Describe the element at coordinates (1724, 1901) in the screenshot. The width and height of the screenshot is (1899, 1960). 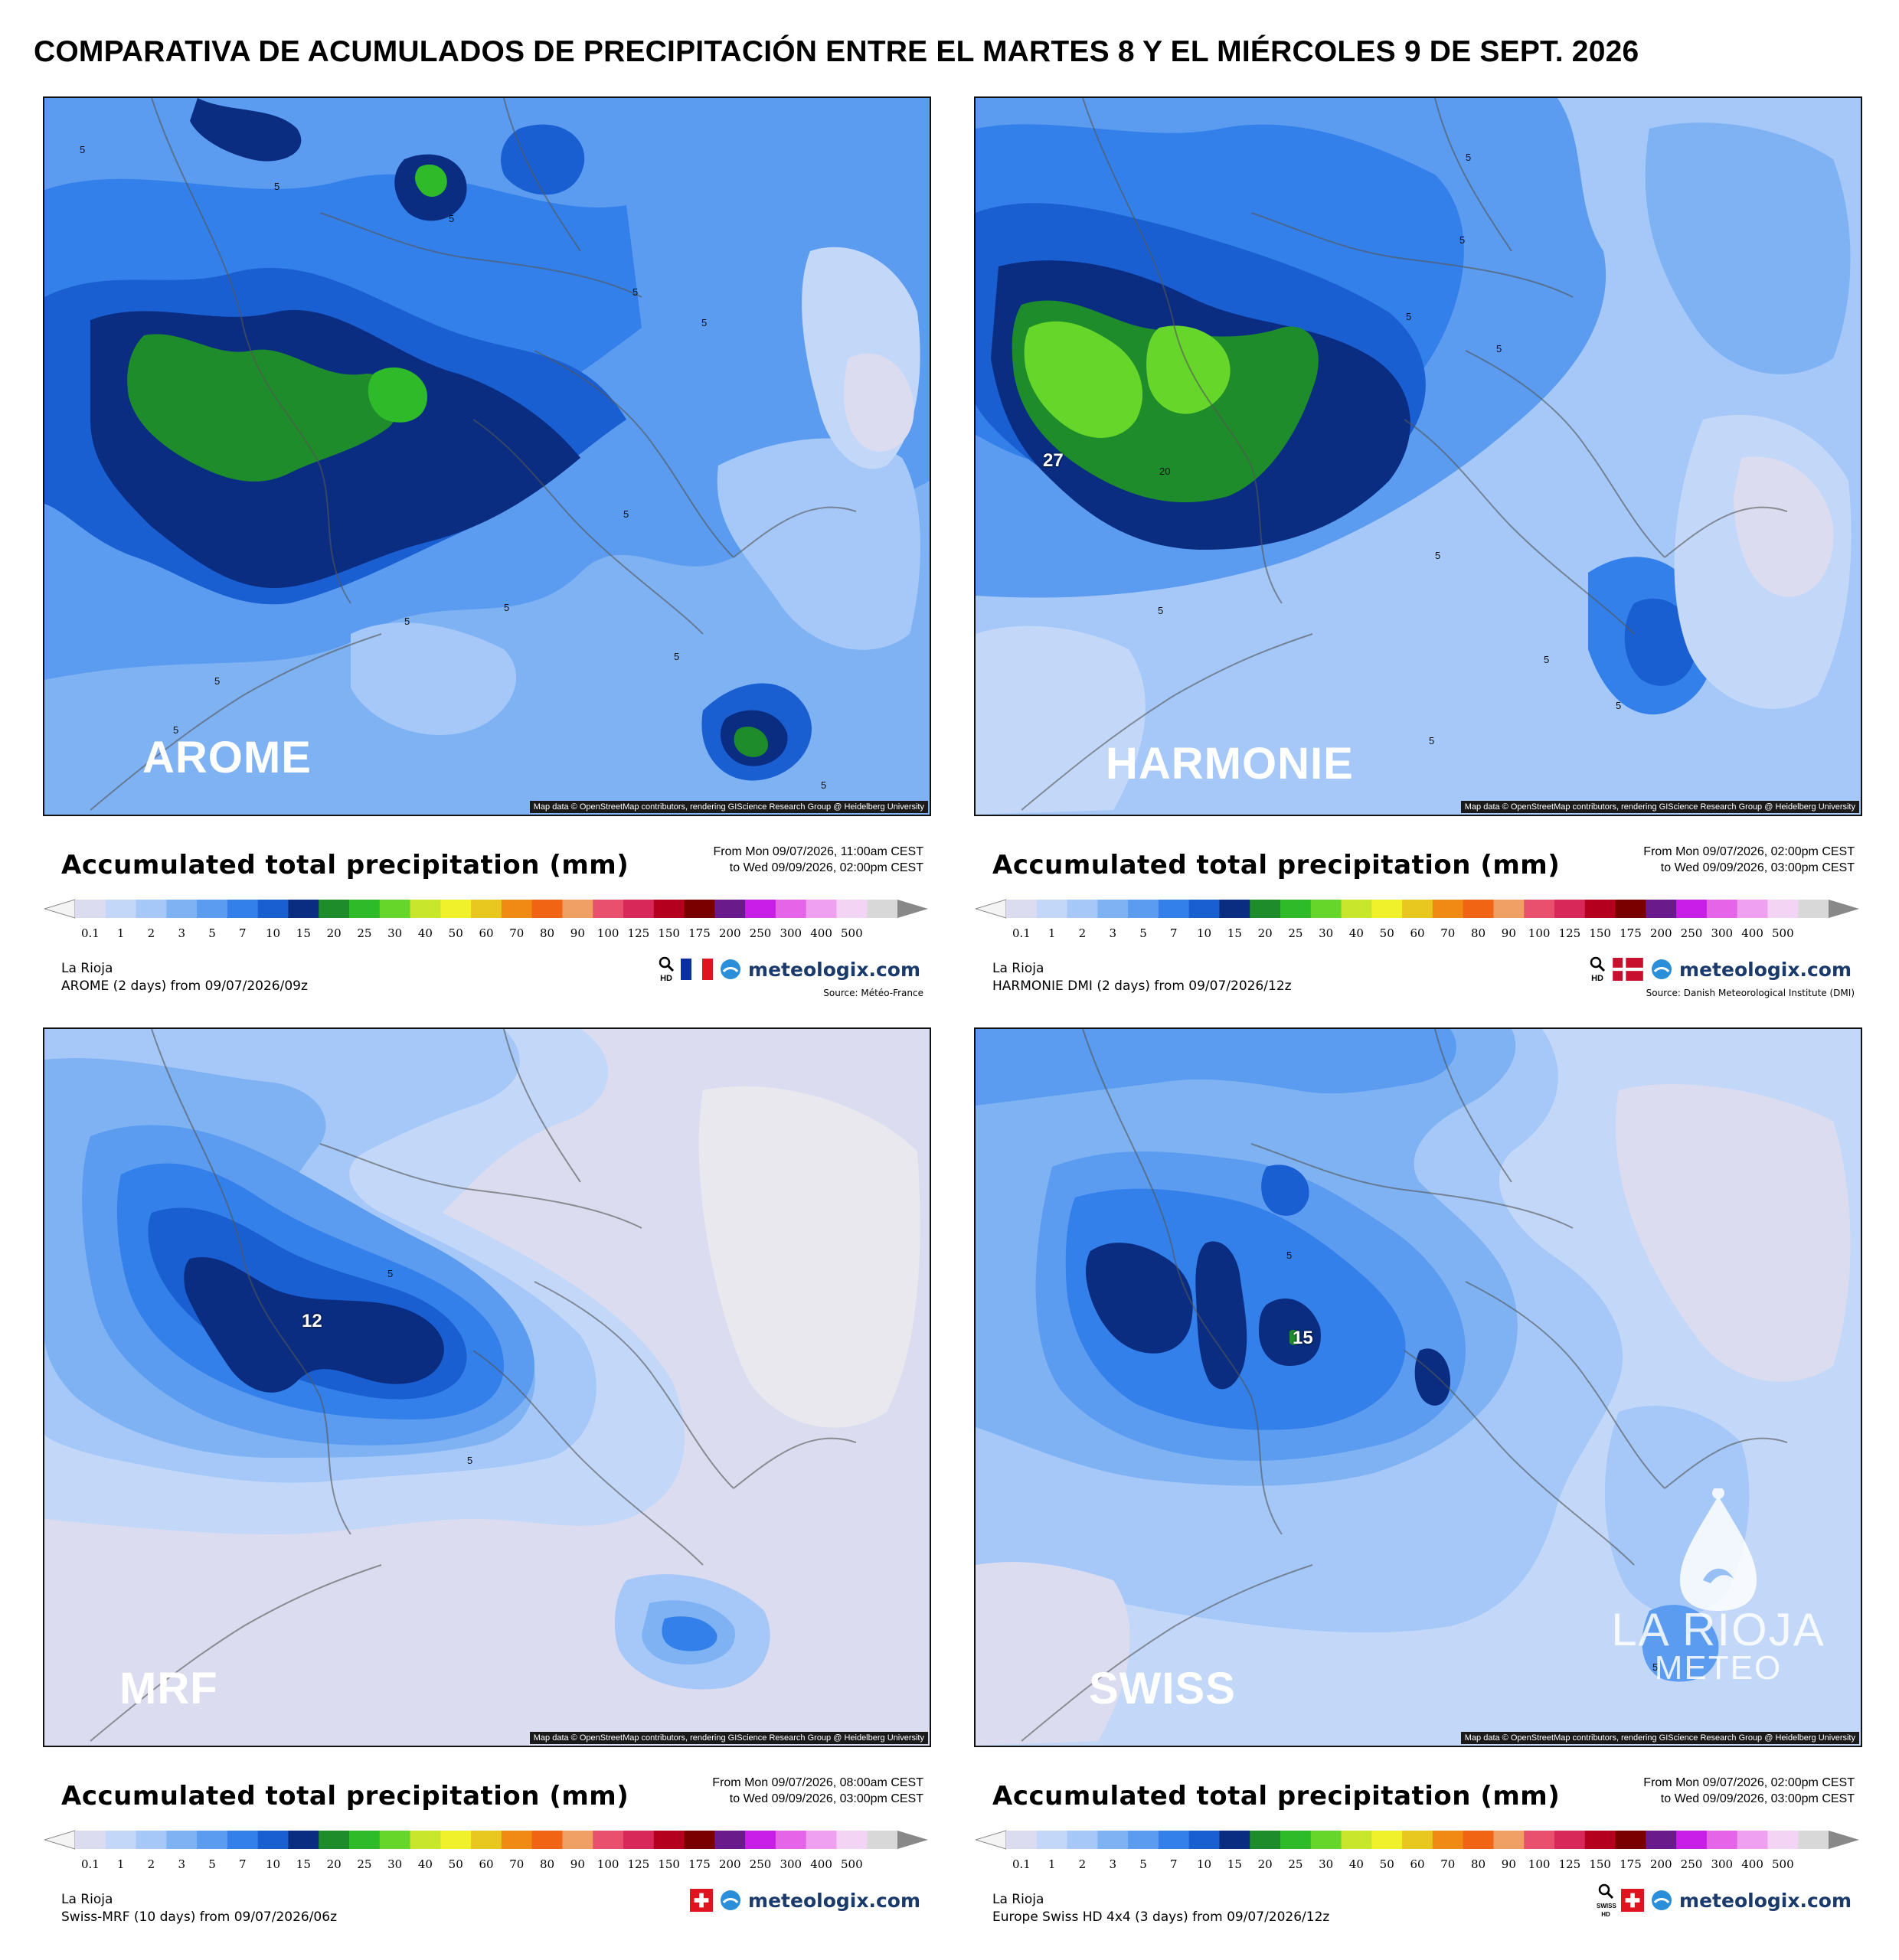
I see `brand-logo: SWISS HD meteologix.com` at that location.